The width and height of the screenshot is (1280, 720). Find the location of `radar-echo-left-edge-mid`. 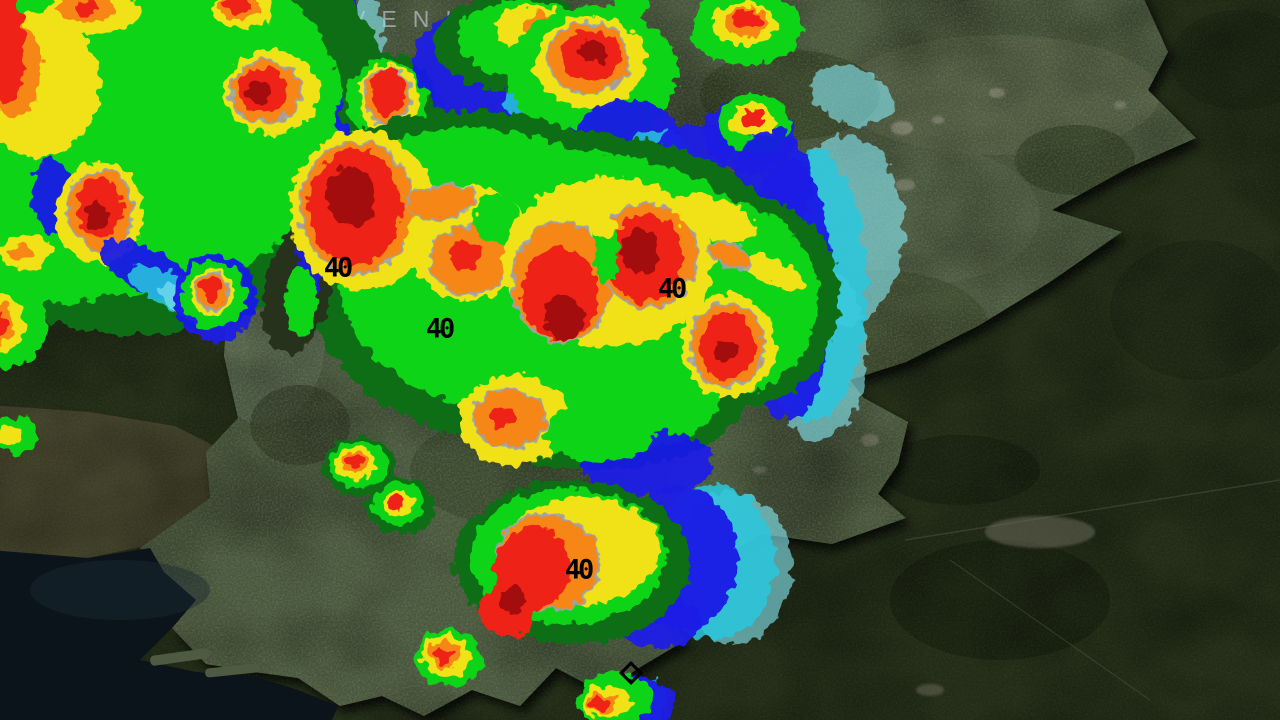

radar-echo-left-edge-mid is located at coordinates (4, 326).